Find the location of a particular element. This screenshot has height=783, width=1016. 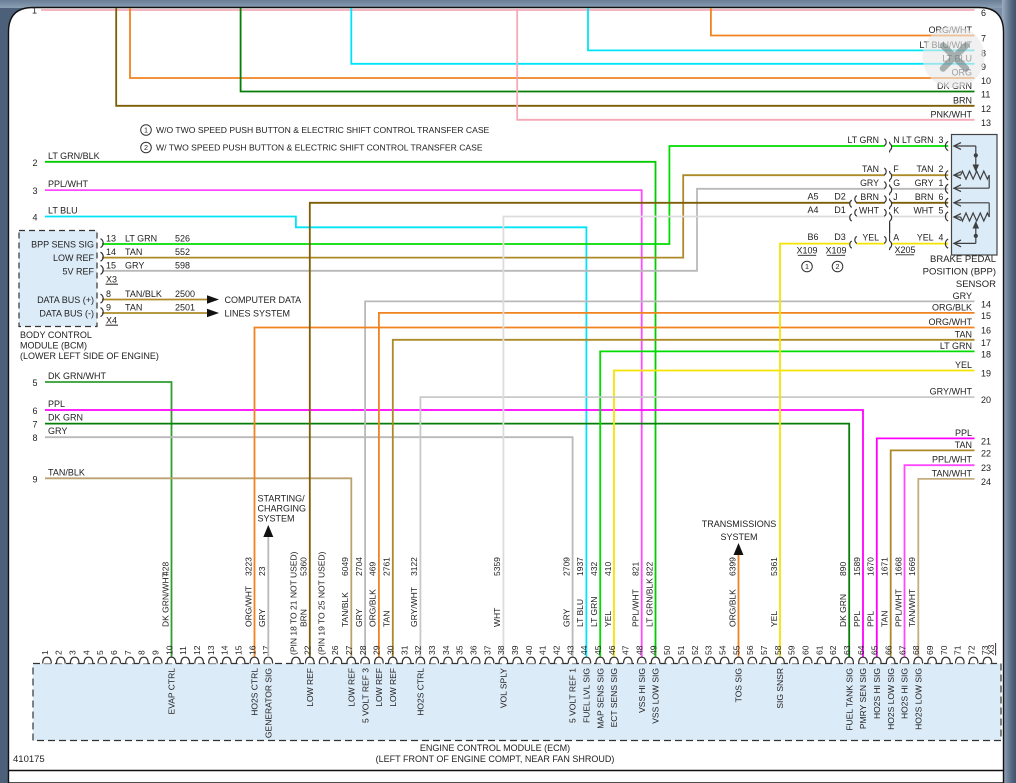

svg-text: 65 is located at coordinates (875, 650).